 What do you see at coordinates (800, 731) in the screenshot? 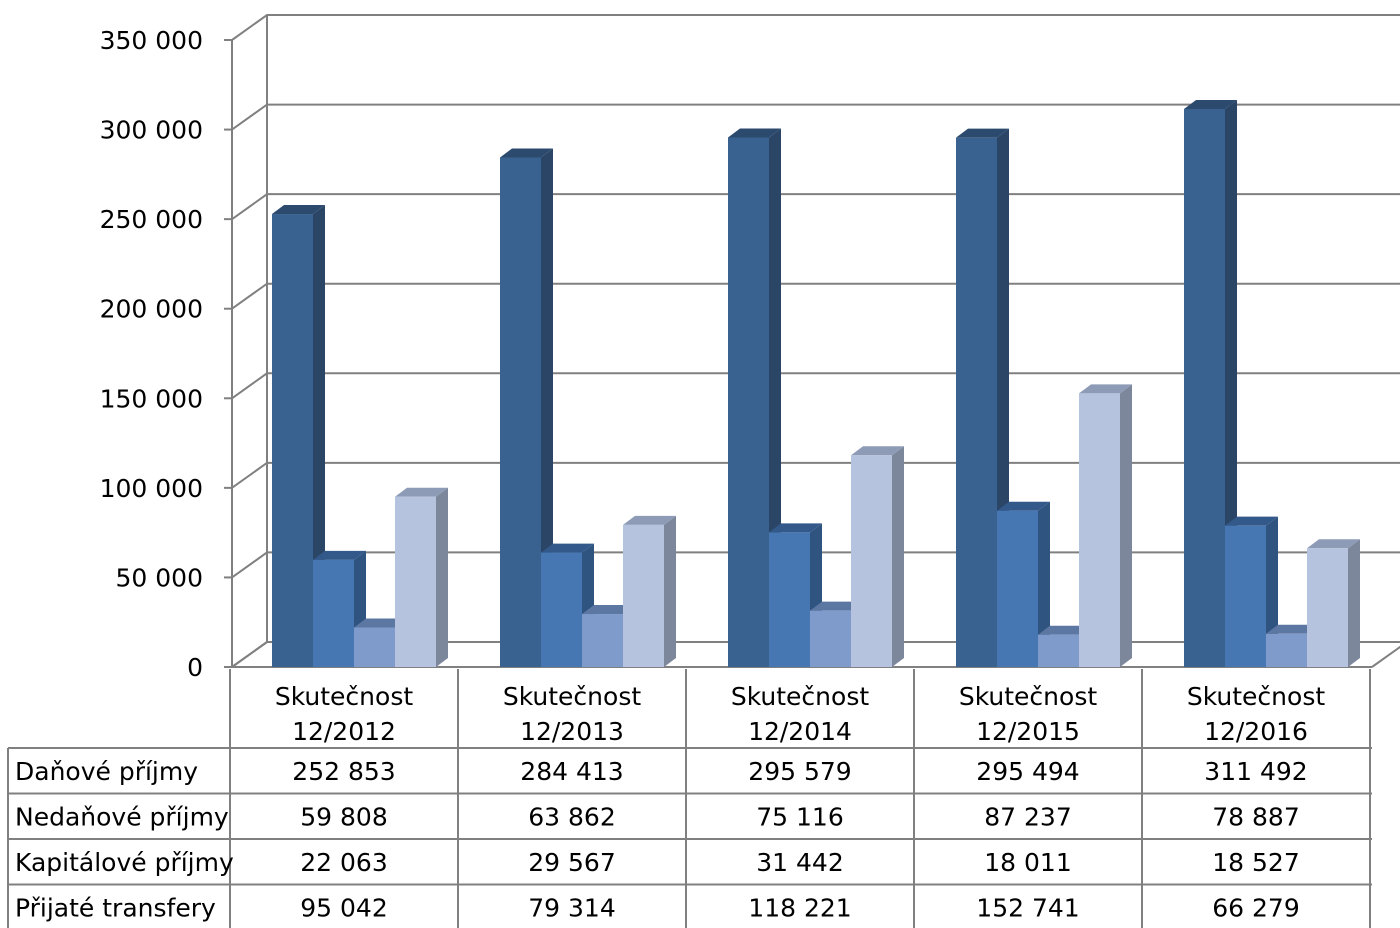
I see `category-label: 12/2014` at bounding box center [800, 731].